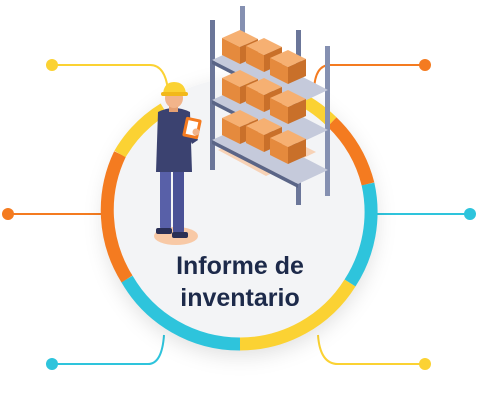 The image size is (478, 410). Describe the element at coordinates (179, 160) in the screenshot. I see `warehouse-worker-illustration` at that location.